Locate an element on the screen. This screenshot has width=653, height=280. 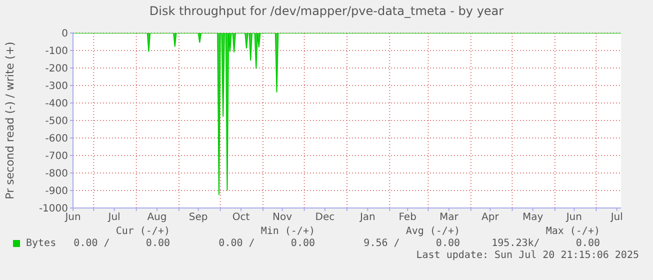
text: Min (-/+) is located at coordinates (287, 231).